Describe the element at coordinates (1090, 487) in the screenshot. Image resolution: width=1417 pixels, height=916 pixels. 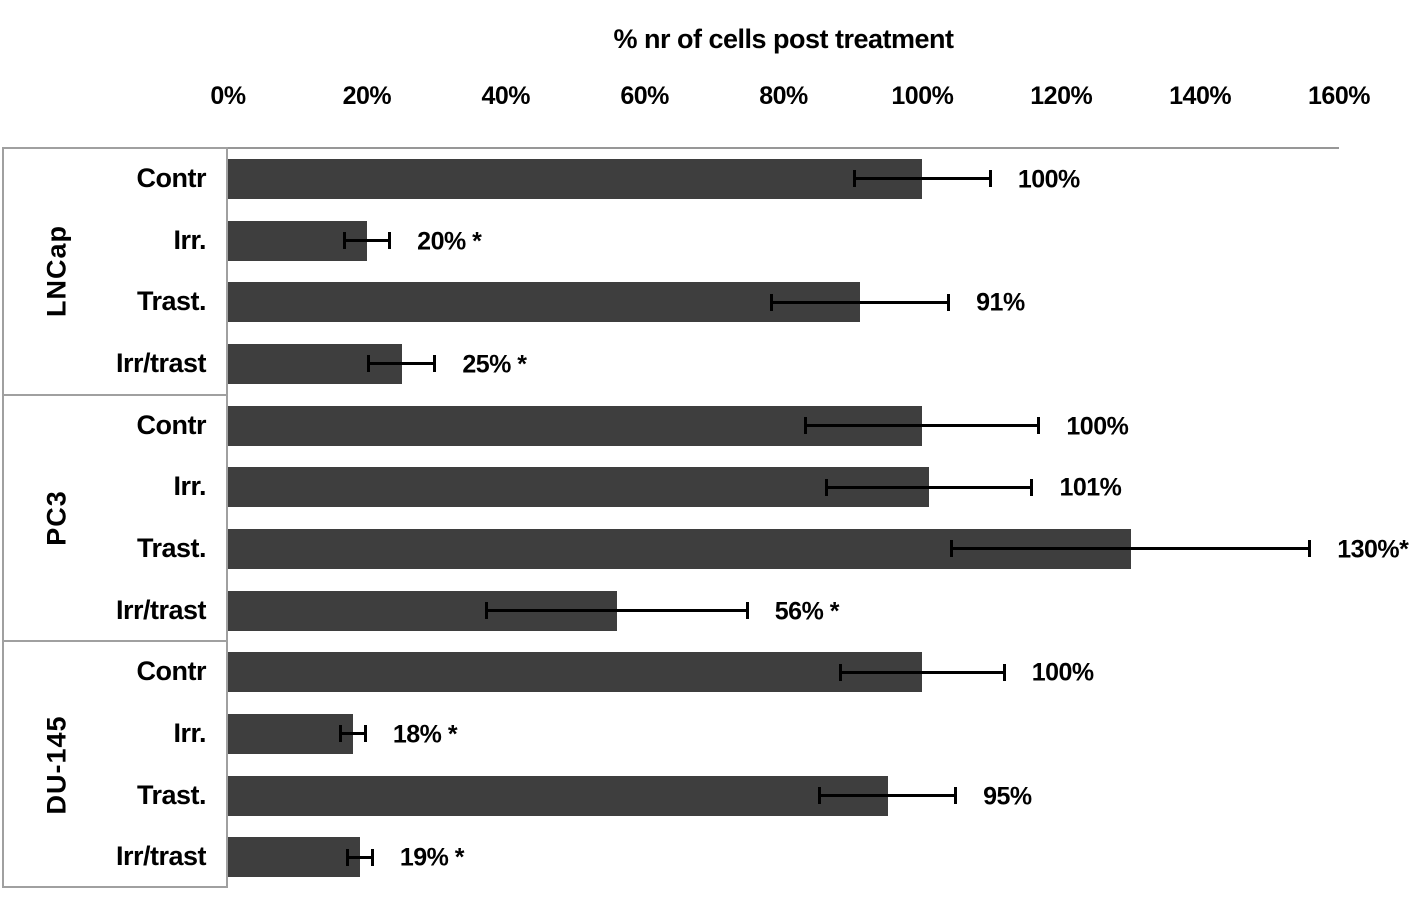
I see `value-label: 101%` at that location.